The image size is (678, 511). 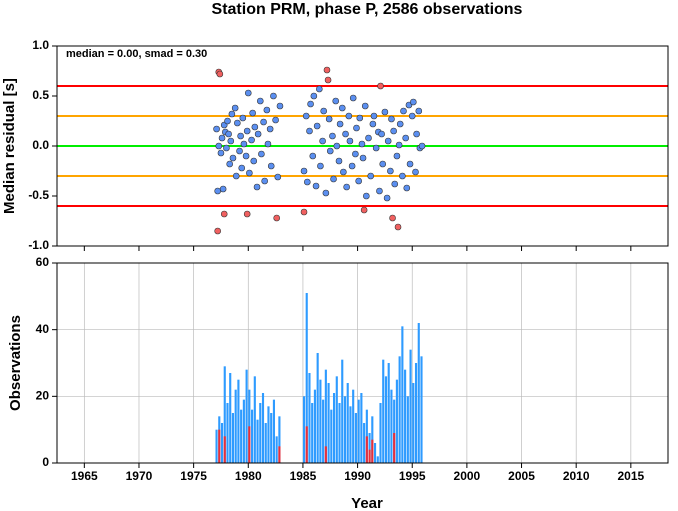 I want to click on x-tick-label: 1985, so click(x=303, y=476).